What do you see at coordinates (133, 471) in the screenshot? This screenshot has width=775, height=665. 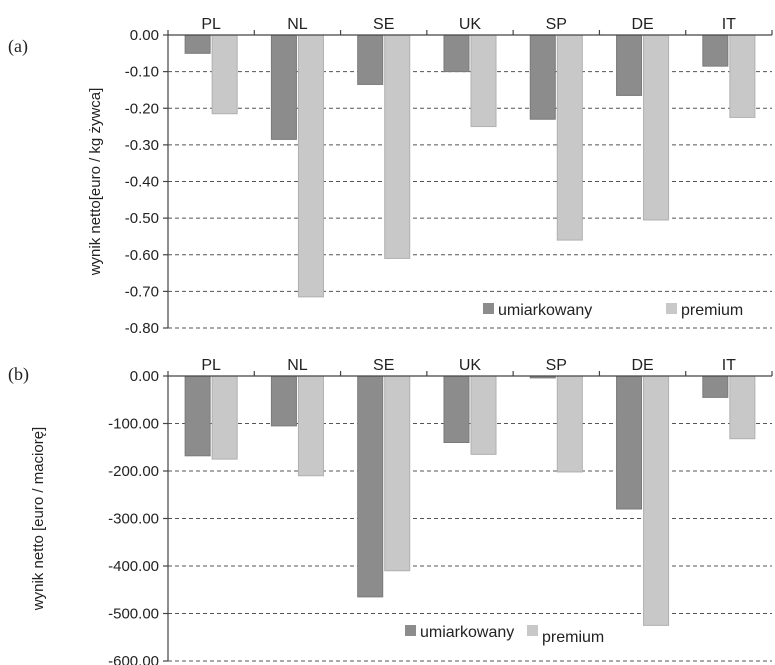 I see `y-tick-label: -200.00` at bounding box center [133, 471].